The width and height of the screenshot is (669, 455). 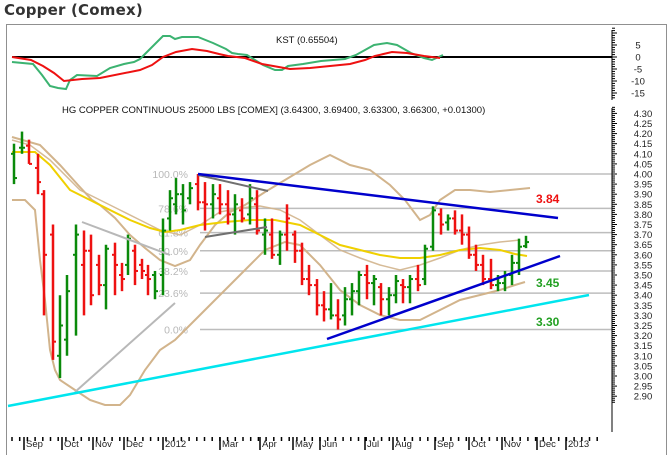 I want to click on fib-level-label: 50.0%, so click(x=173, y=252).